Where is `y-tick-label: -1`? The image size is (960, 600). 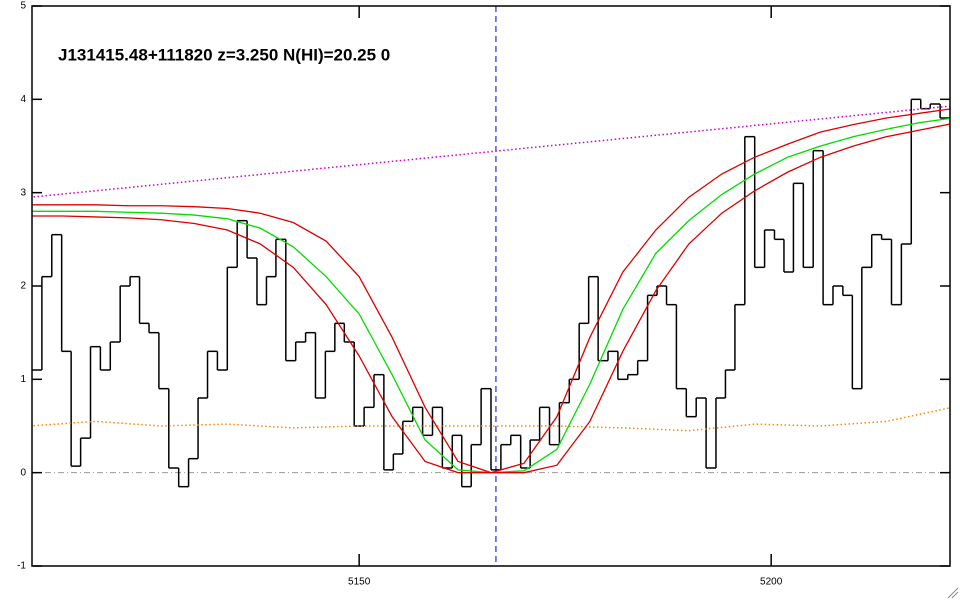 y-tick-label: -1 is located at coordinates (21, 566).